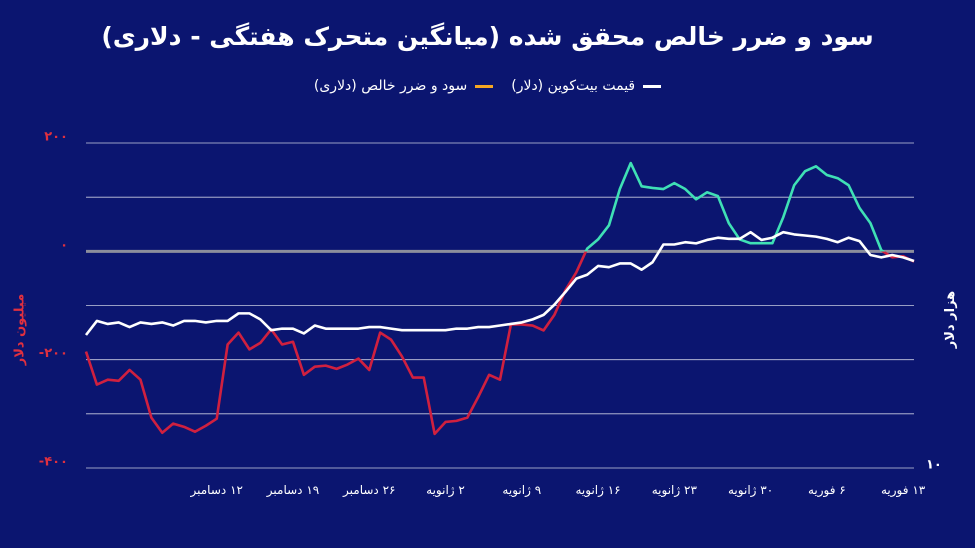  Describe the element at coordinates (903, 490) in the screenshot. I see `x-tick-label: ۱۳ فوریه` at that location.